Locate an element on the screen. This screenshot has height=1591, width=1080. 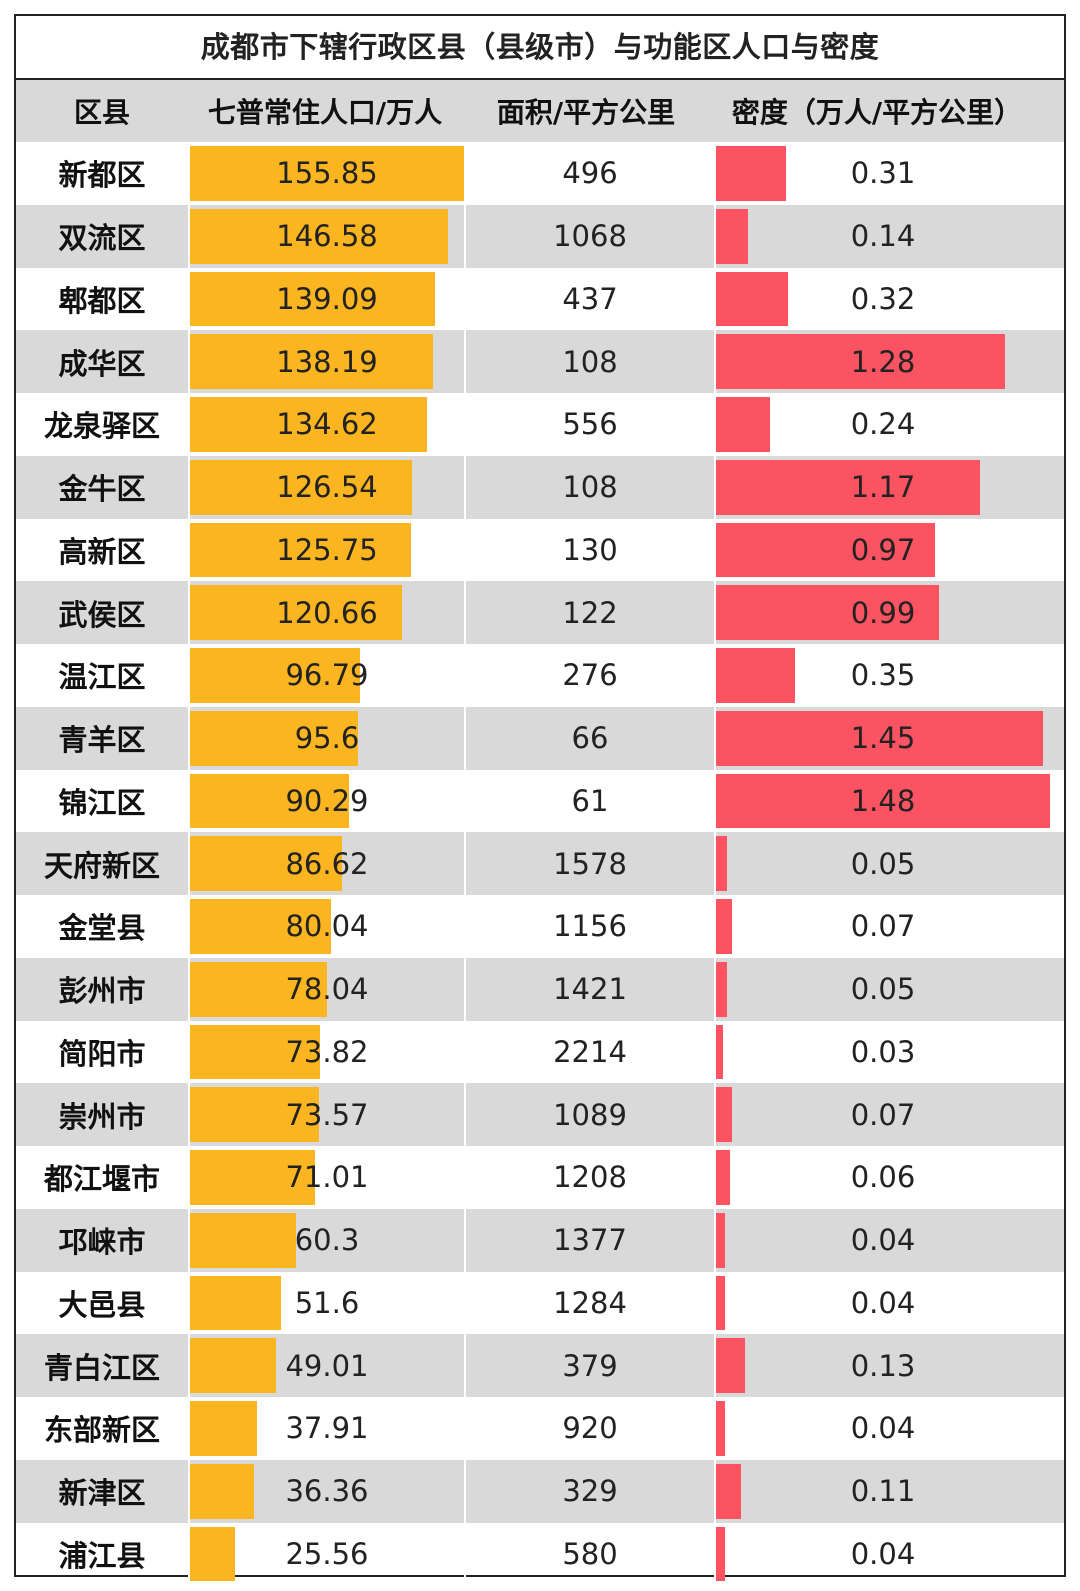
density-value: 1.28 is located at coordinates (883, 361).